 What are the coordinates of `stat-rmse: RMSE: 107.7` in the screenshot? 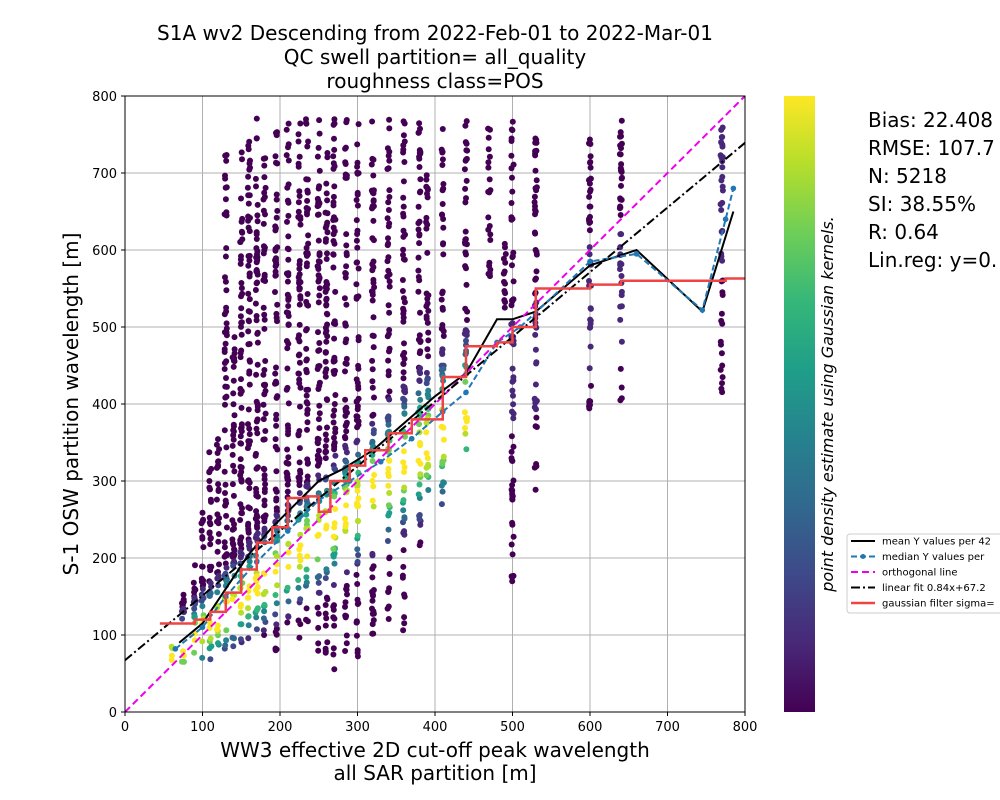 It's located at (931, 148).